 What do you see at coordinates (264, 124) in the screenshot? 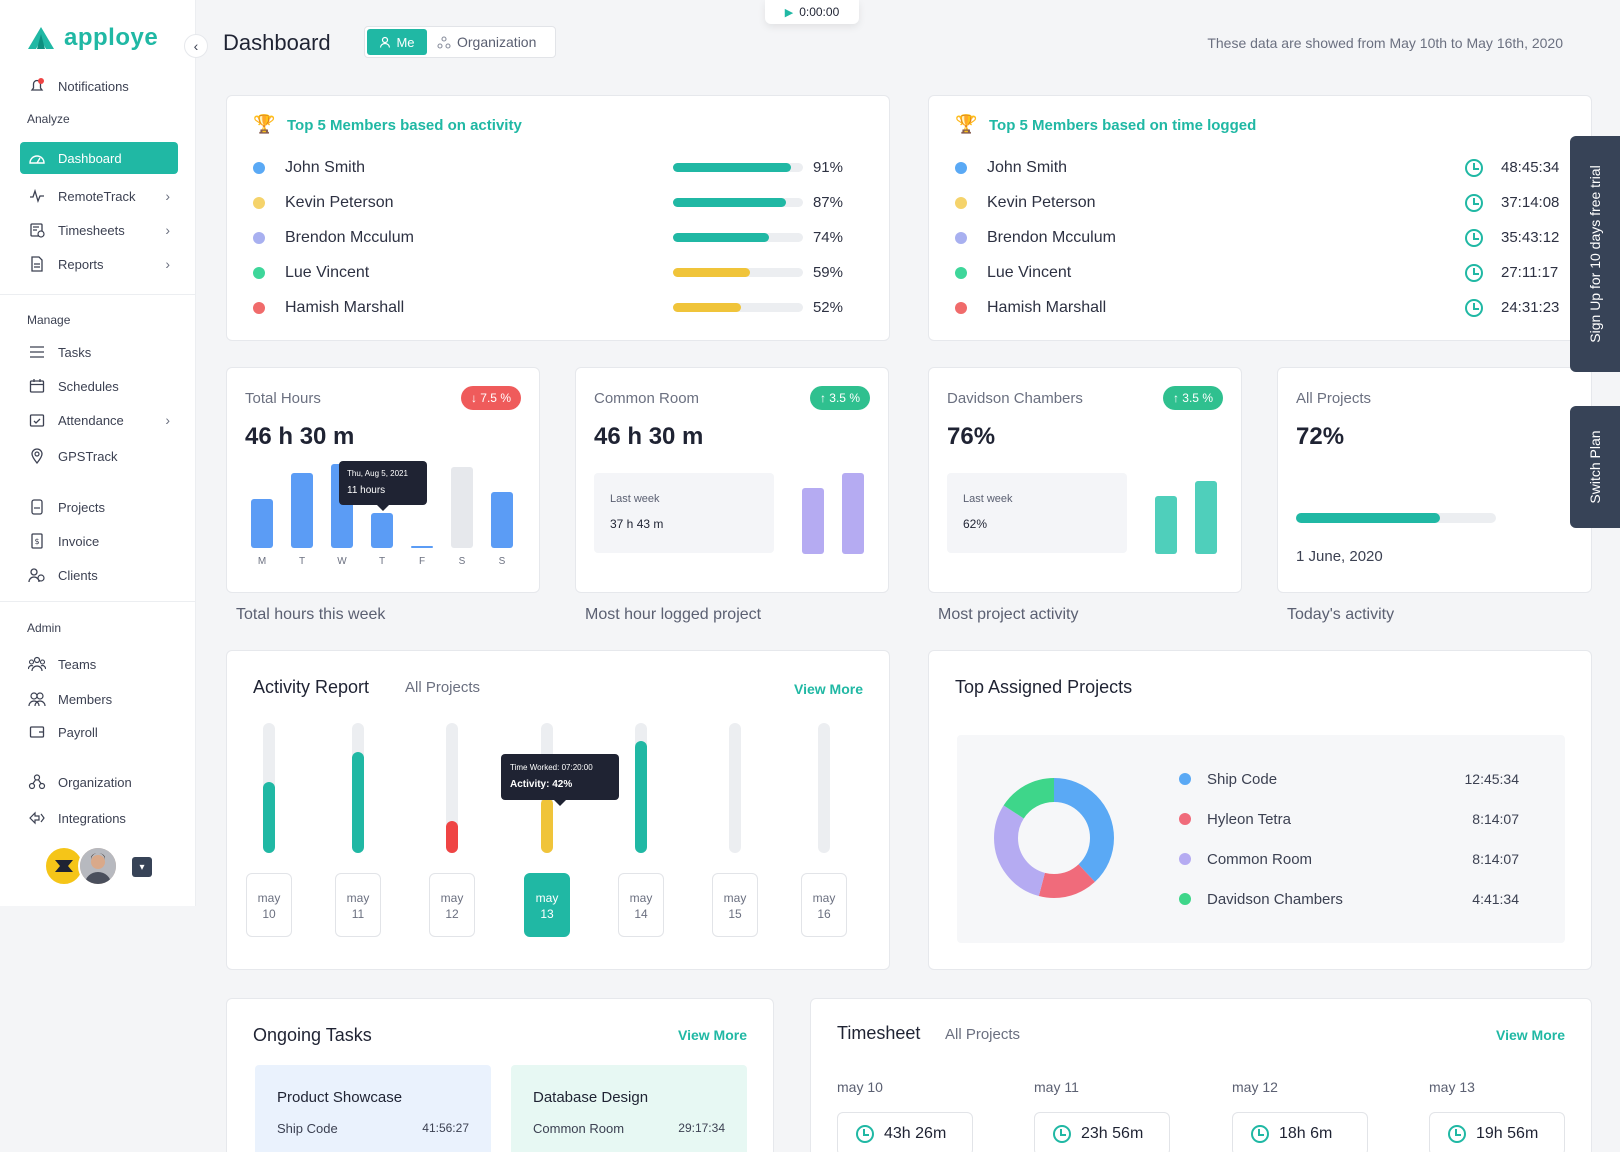
I see `trophy-icon: 🏆` at bounding box center [264, 124].